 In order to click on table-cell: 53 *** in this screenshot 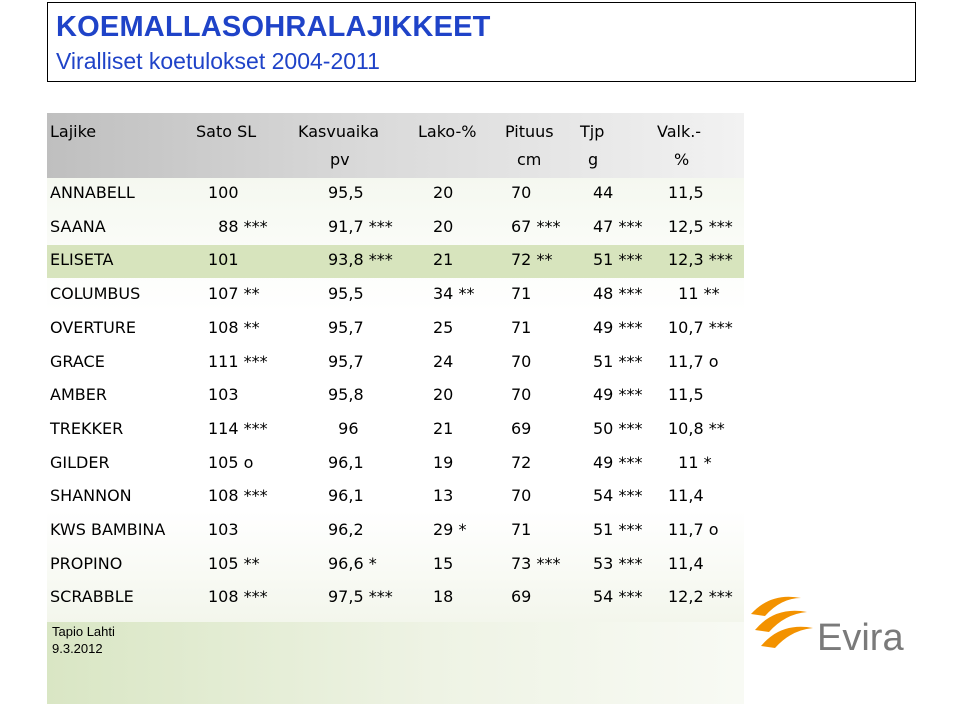, I will do `click(618, 563)`.